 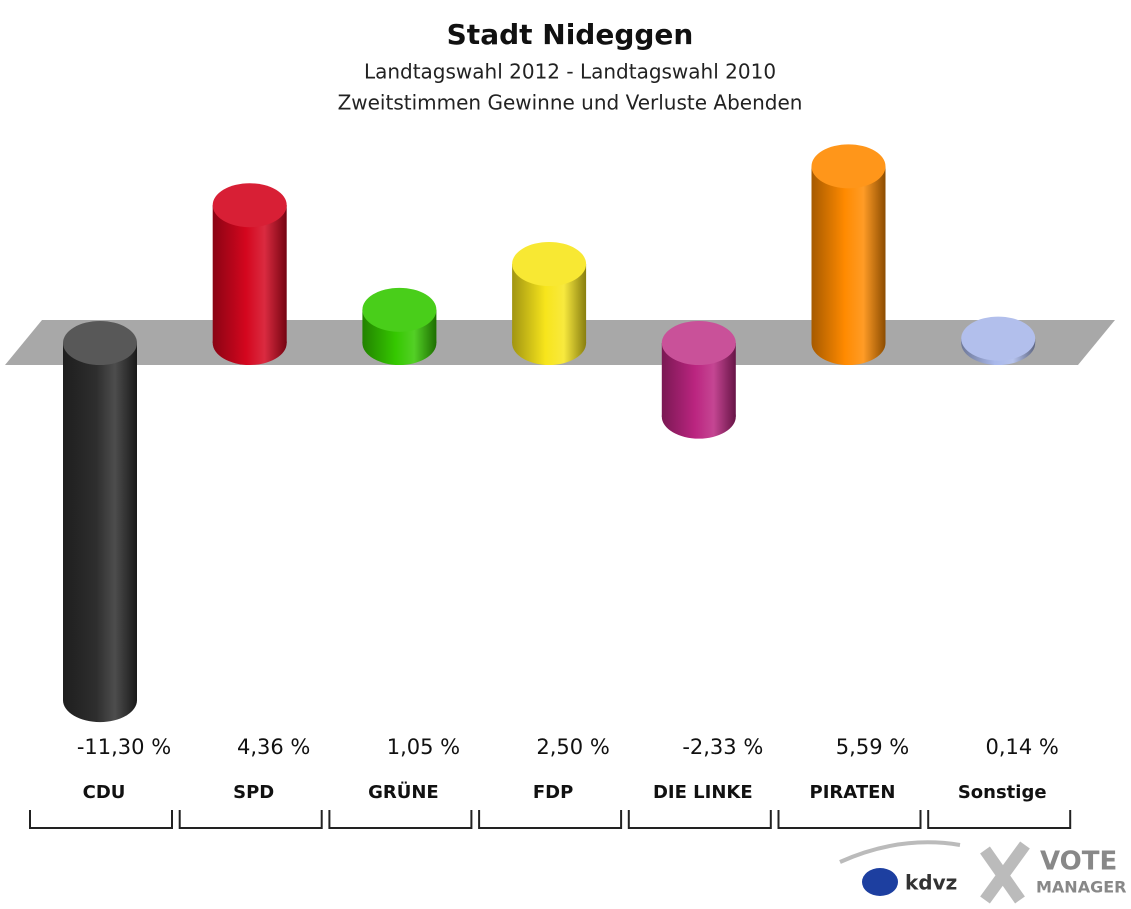 I want to click on category-label: Sonstige, so click(x=1002, y=792).